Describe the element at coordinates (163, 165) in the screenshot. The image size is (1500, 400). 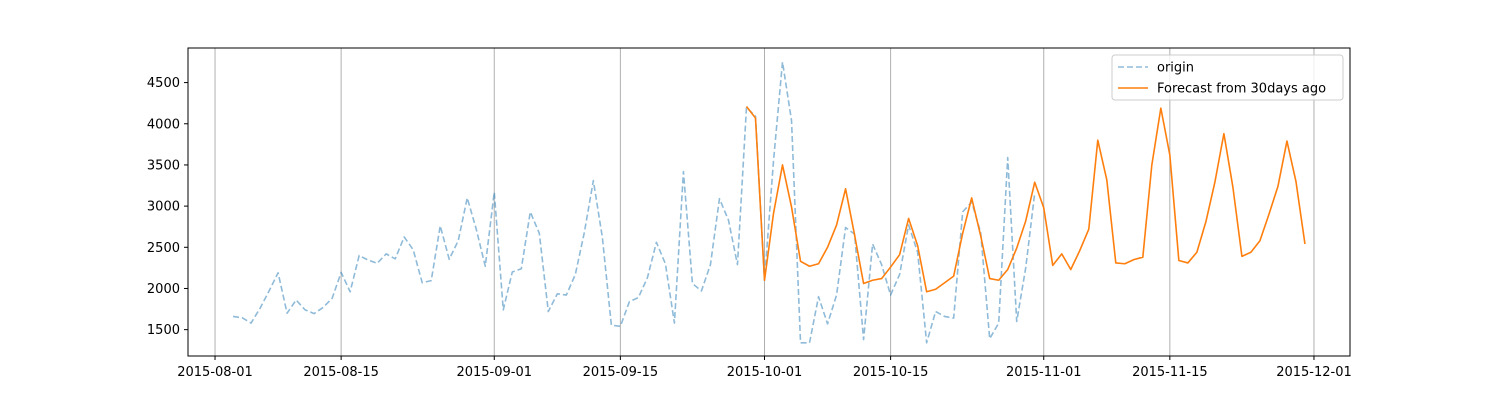
I see `y-tick-label: 3500` at that location.